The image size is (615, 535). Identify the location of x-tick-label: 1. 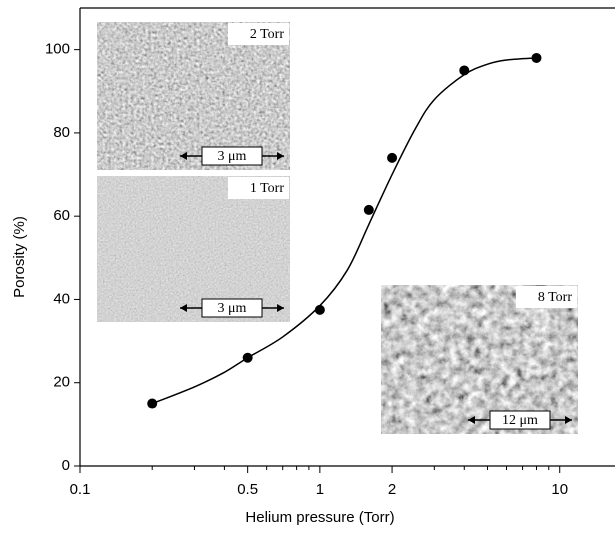
(320, 489).